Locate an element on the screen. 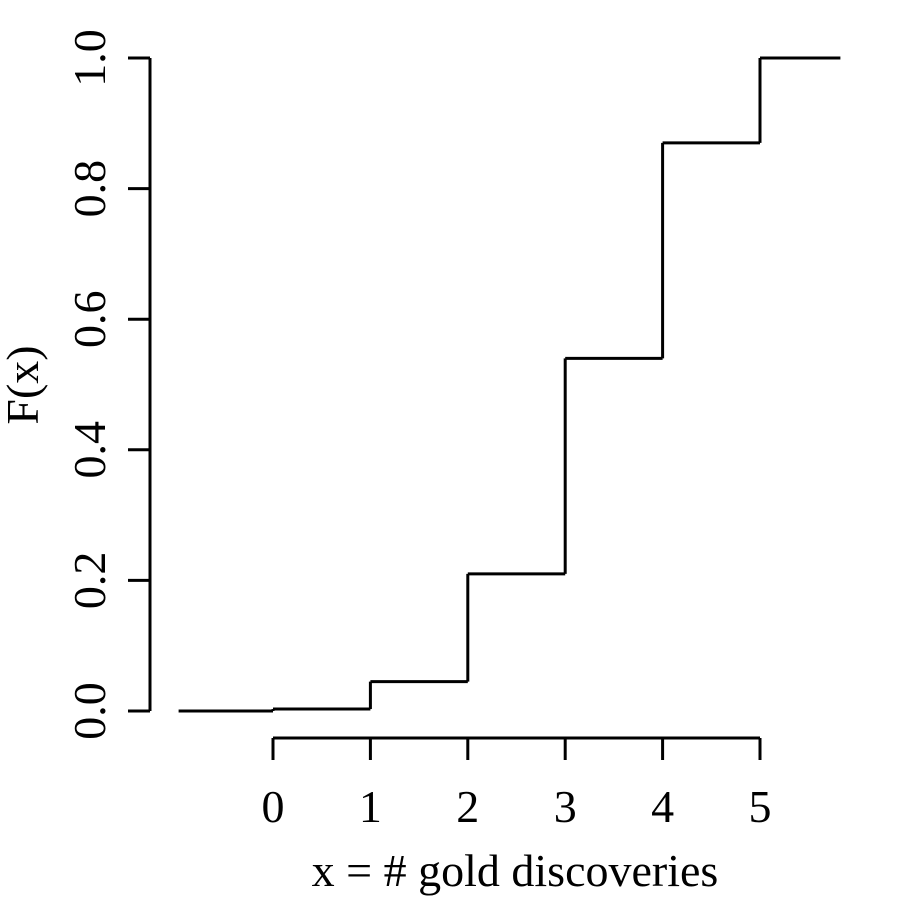  y-tick-label: 0.0 is located at coordinates (89, 711).